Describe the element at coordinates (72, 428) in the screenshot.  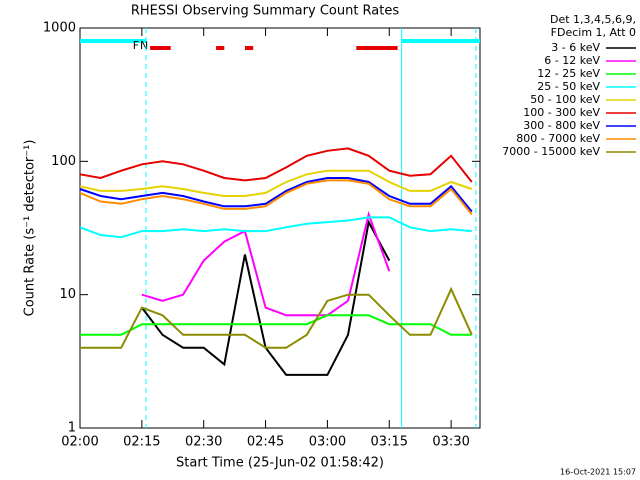
I see `y-tick-label: 1` at that location.